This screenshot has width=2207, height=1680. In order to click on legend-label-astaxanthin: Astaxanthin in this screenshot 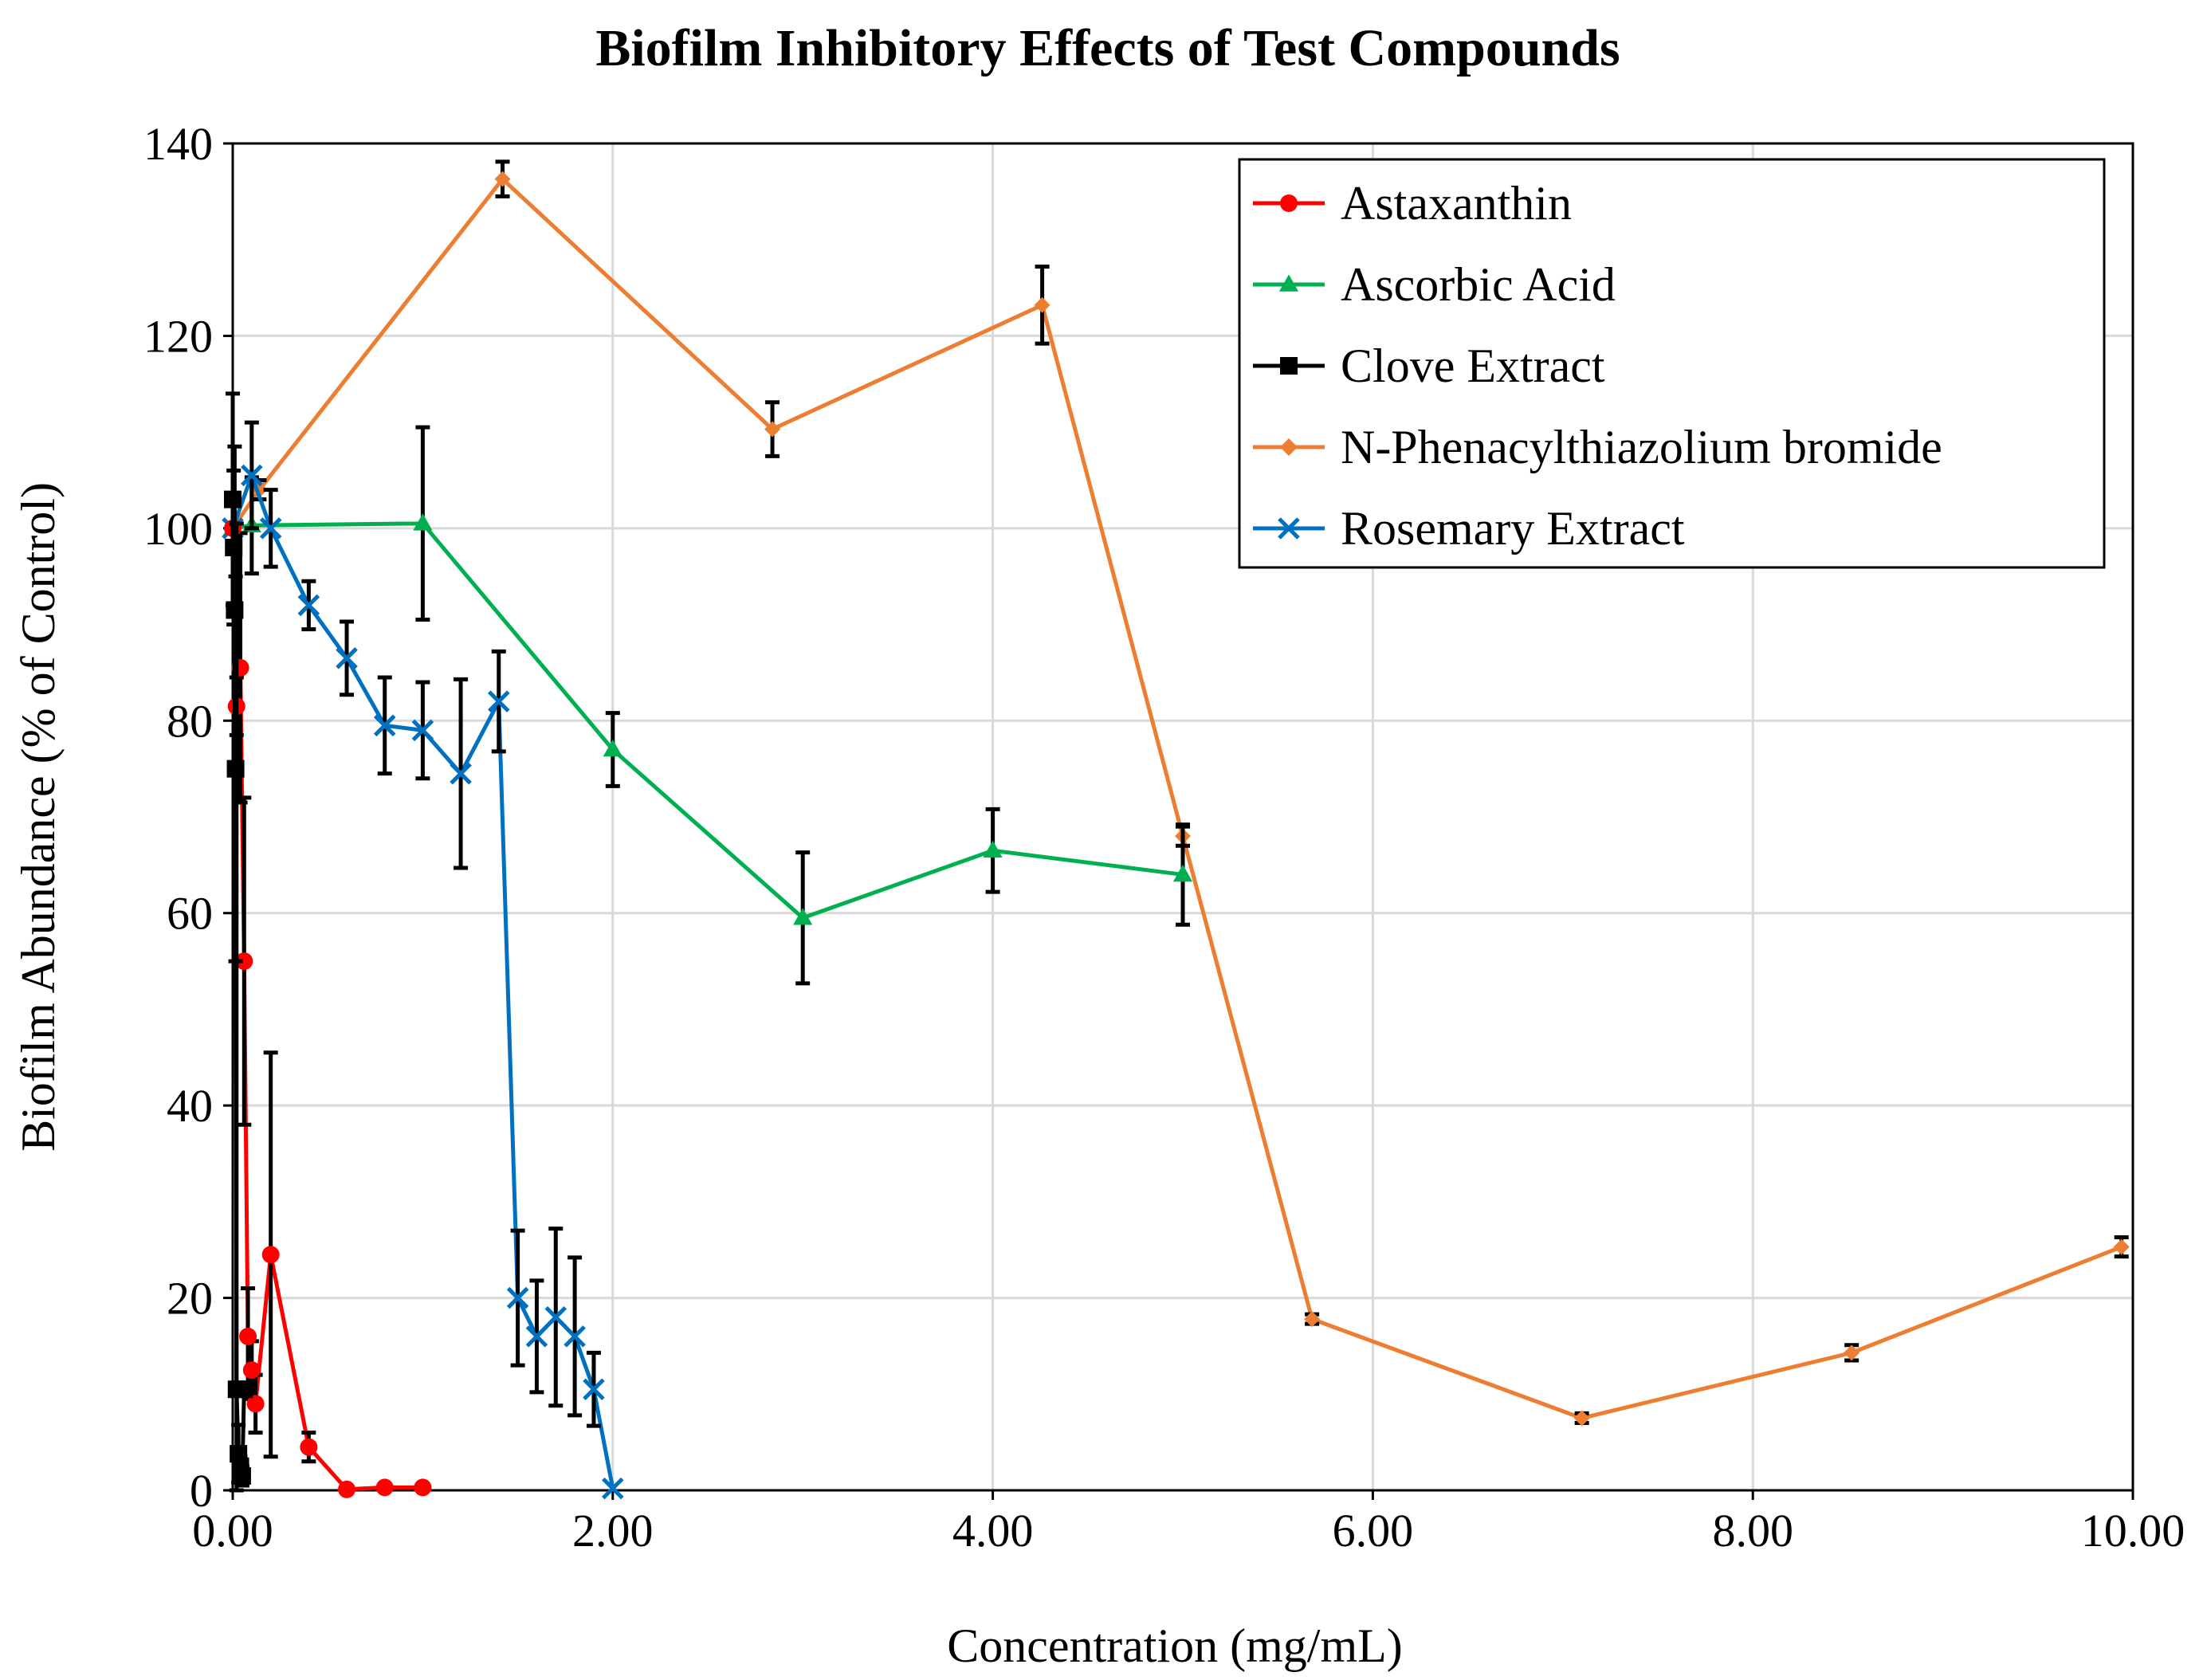, I will do `click(1456, 203)`.